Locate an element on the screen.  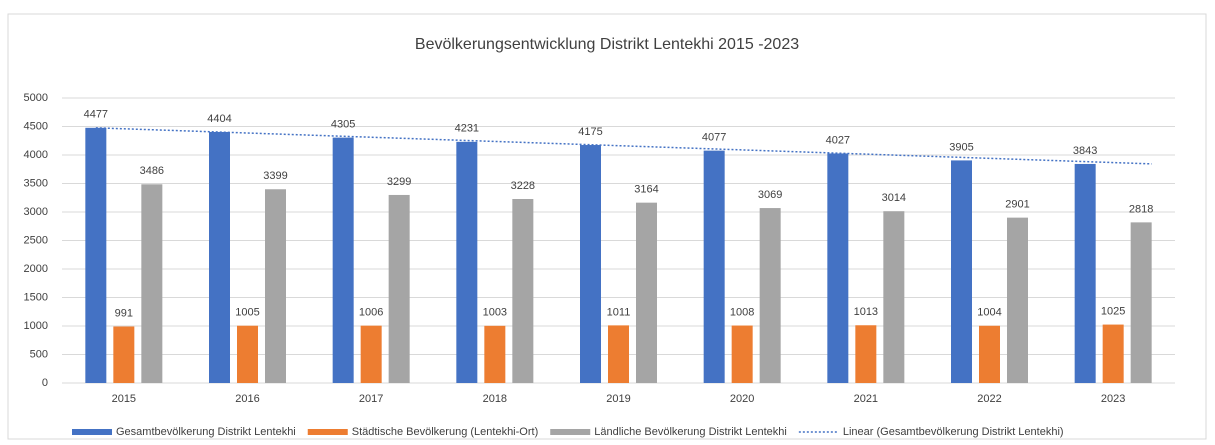
data-label: 1006 is located at coordinates (371, 313).